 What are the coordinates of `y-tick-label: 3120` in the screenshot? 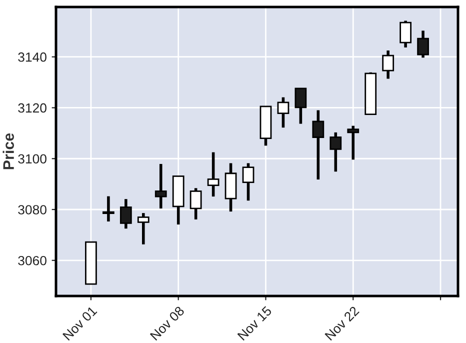 It's located at (32, 108).